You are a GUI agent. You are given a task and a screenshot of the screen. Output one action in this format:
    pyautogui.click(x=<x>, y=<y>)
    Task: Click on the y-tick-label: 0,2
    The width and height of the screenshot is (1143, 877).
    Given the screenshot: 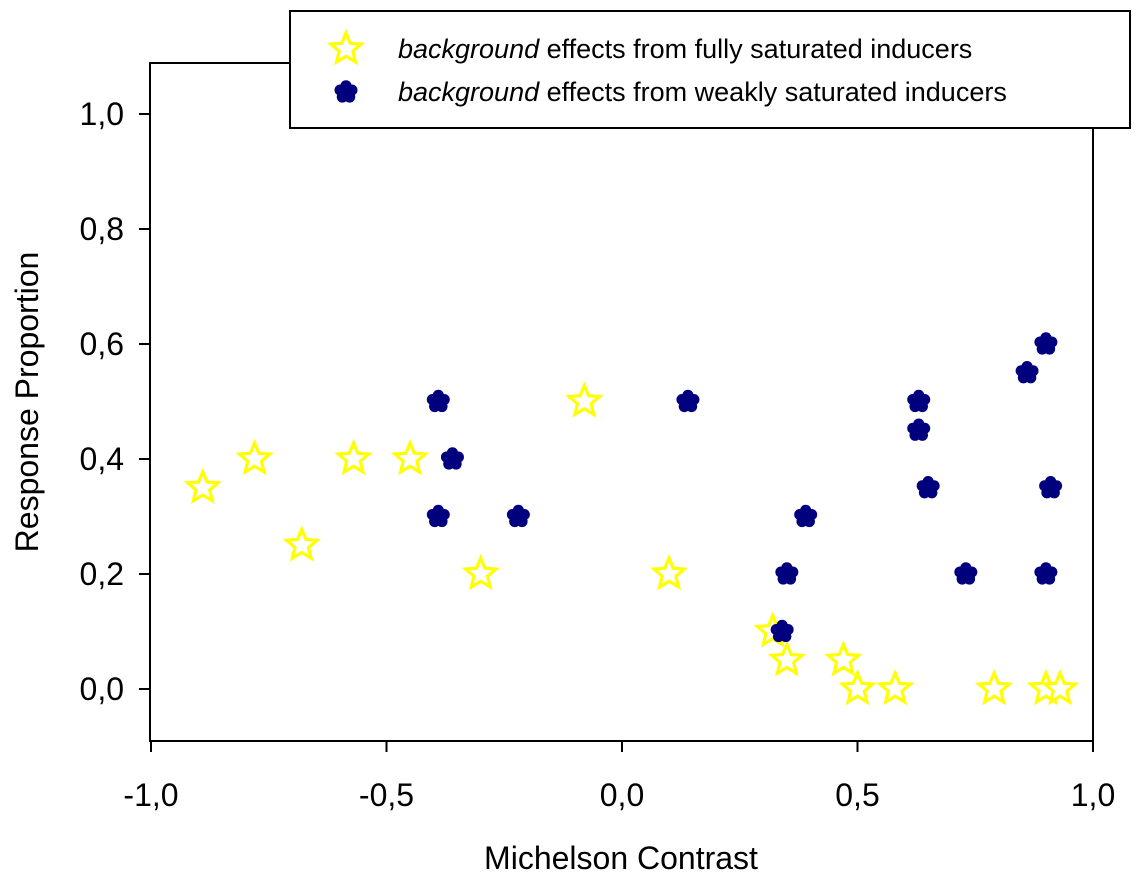 What is the action you would take?
    pyautogui.click(x=102, y=574)
    